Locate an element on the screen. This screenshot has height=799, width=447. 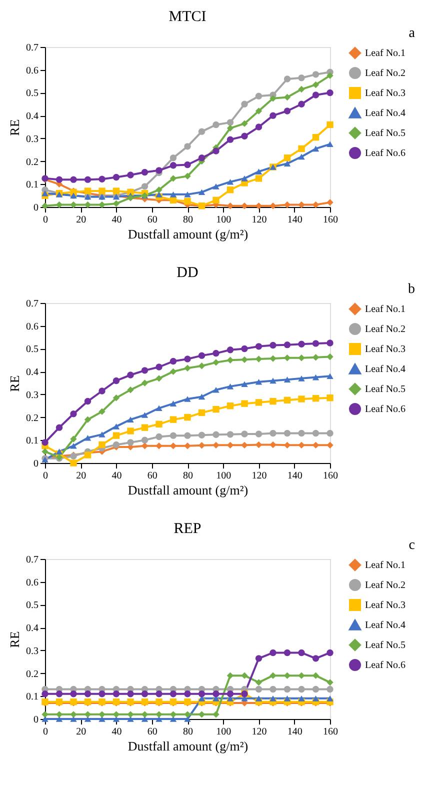
y-tick-label: 0.4 is located at coordinates (32, 372).